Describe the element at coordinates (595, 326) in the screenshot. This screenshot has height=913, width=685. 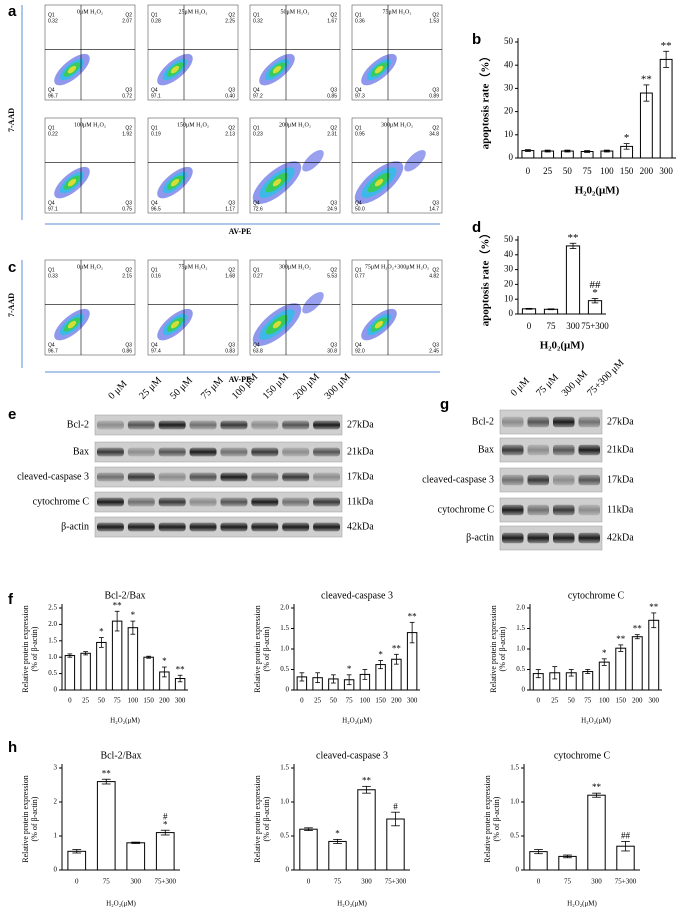
I see `x-tick-label: 75+300` at that location.